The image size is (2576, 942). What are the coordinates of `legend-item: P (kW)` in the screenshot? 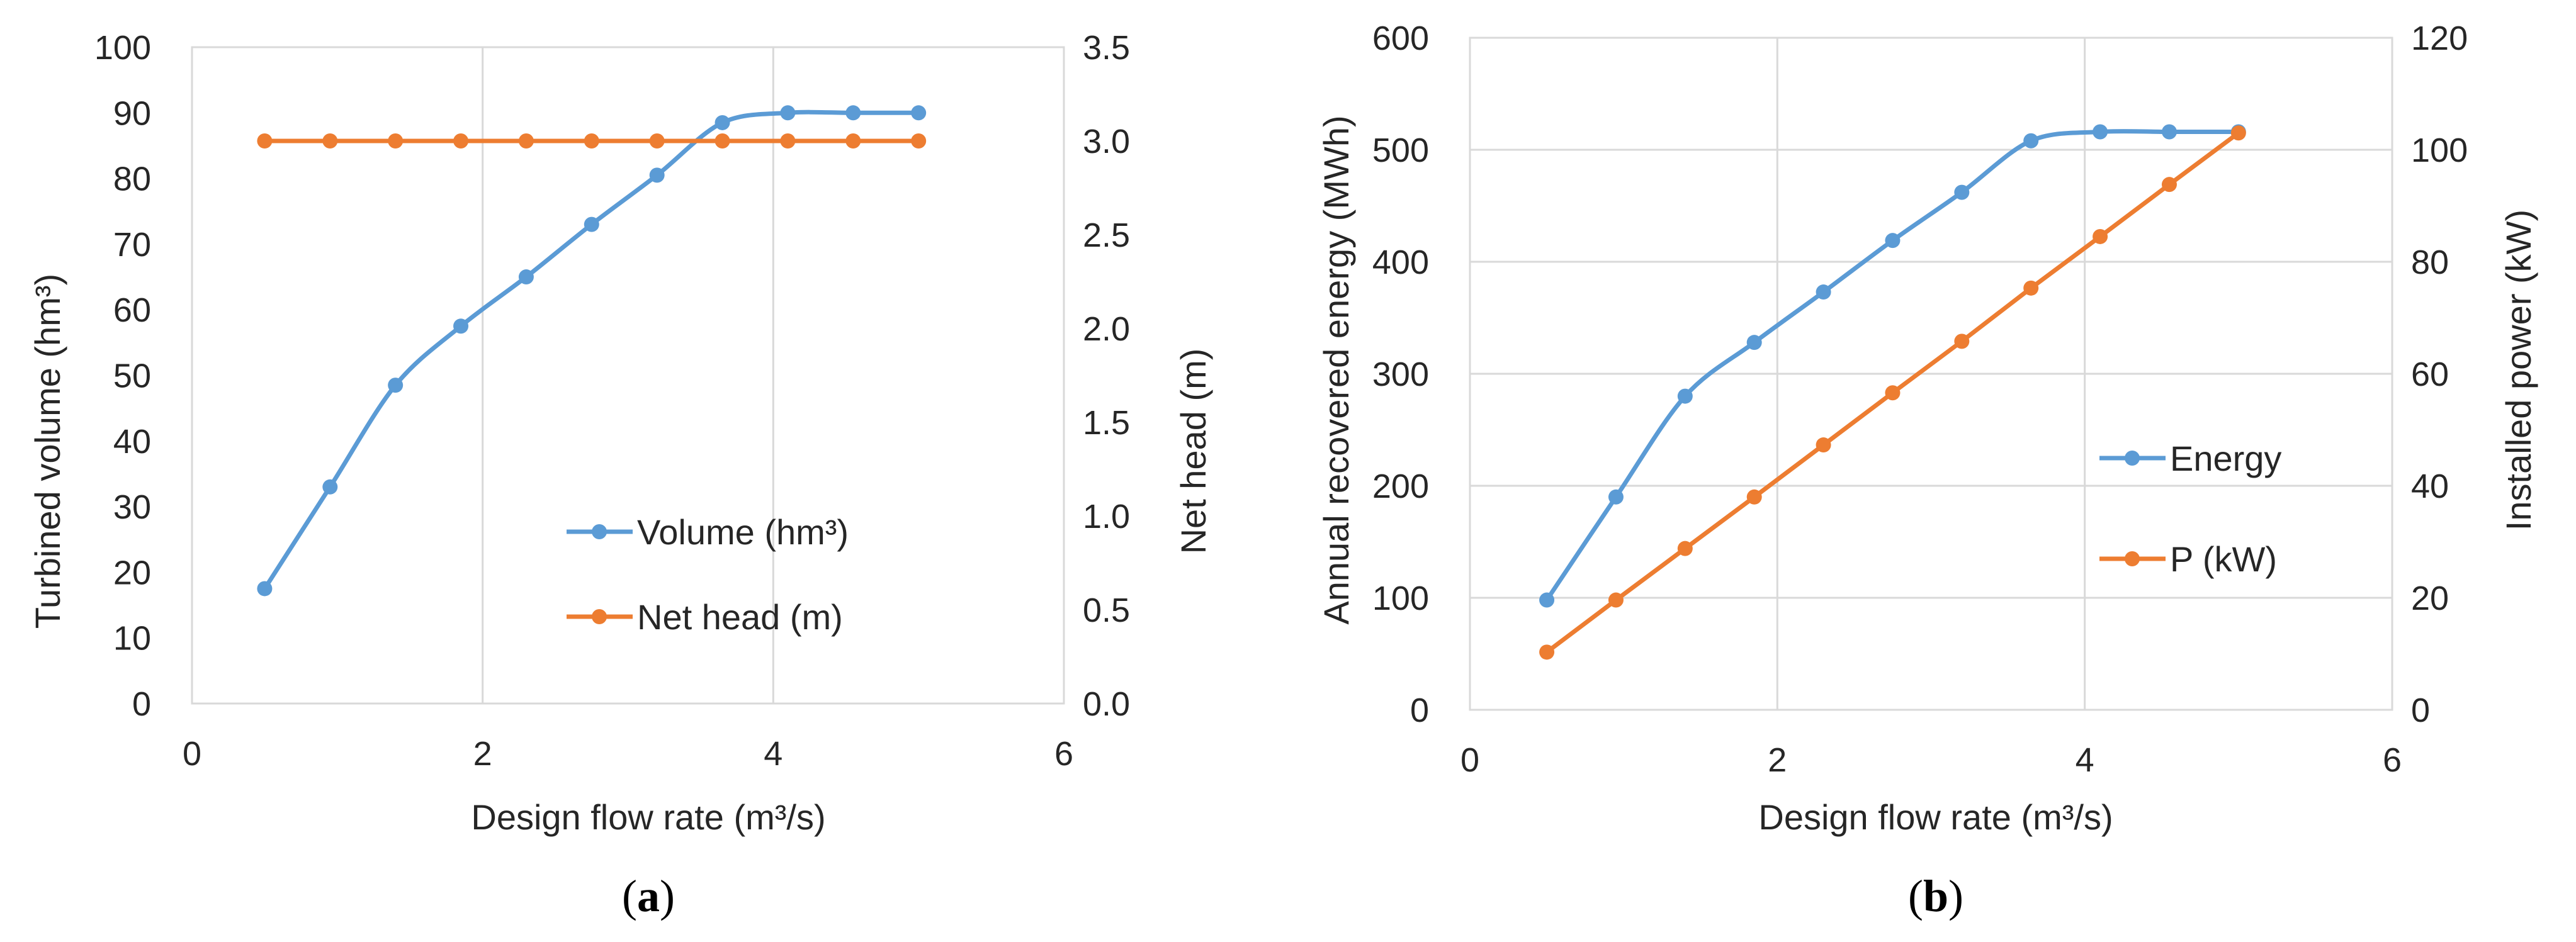 It's located at (2188, 559).